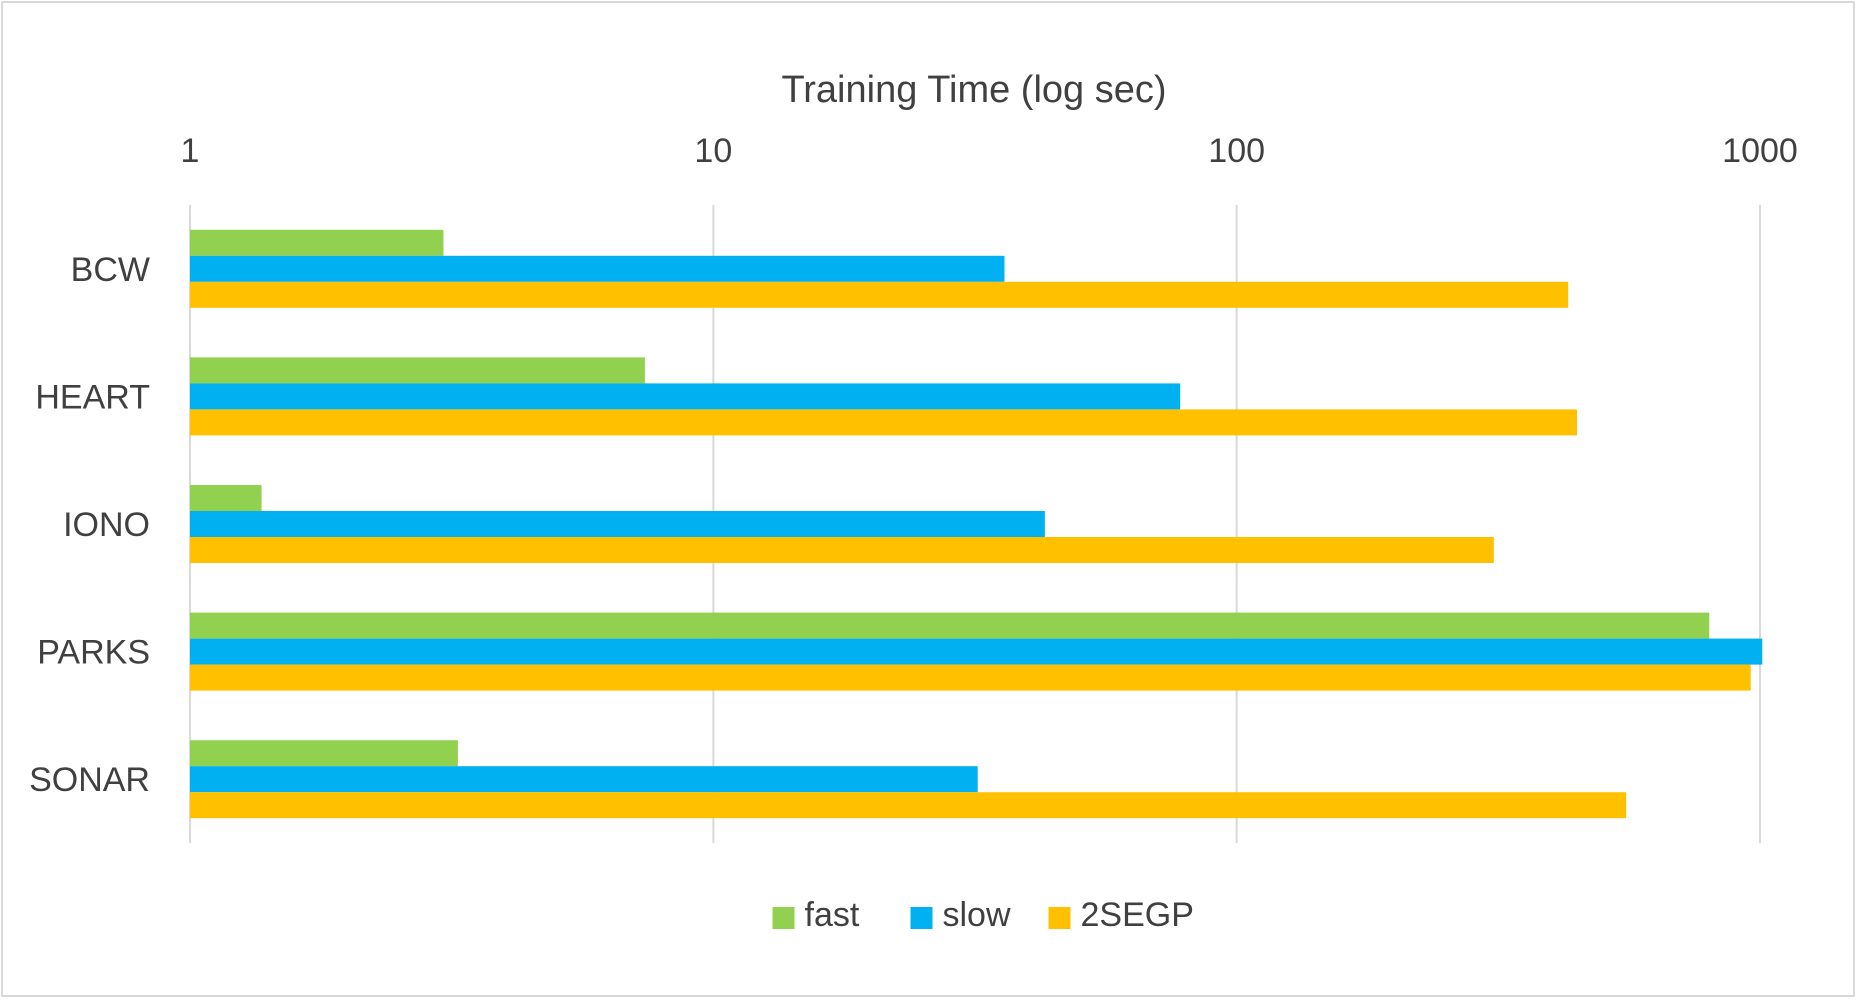 This screenshot has height=1004, width=1856. I want to click on bar-2SEGP-HEART, so click(883, 422).